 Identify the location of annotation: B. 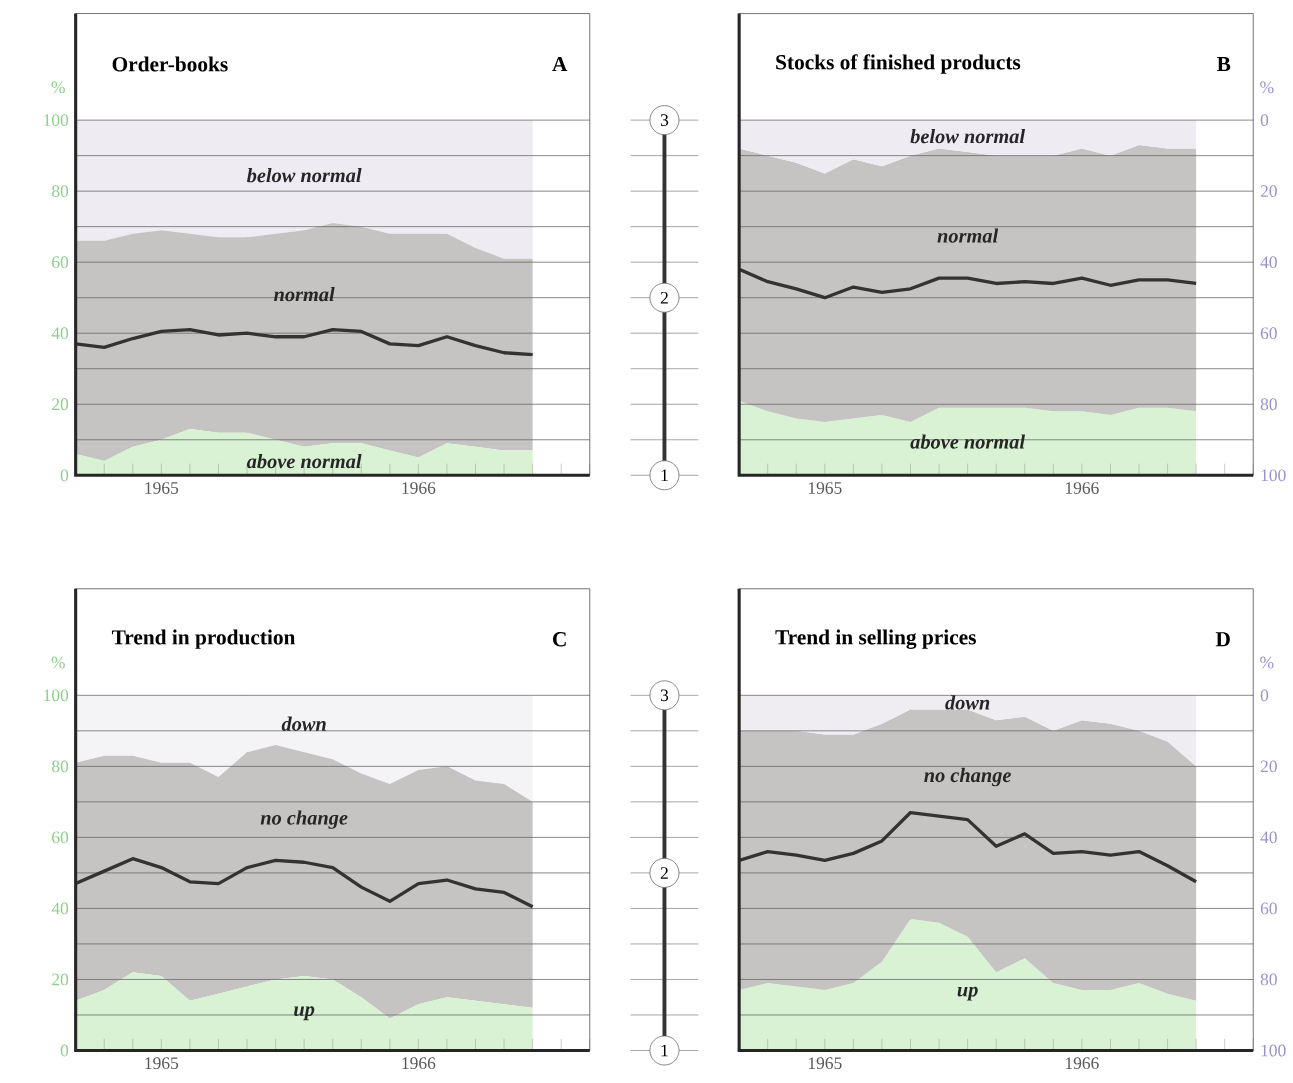
(1224, 63).